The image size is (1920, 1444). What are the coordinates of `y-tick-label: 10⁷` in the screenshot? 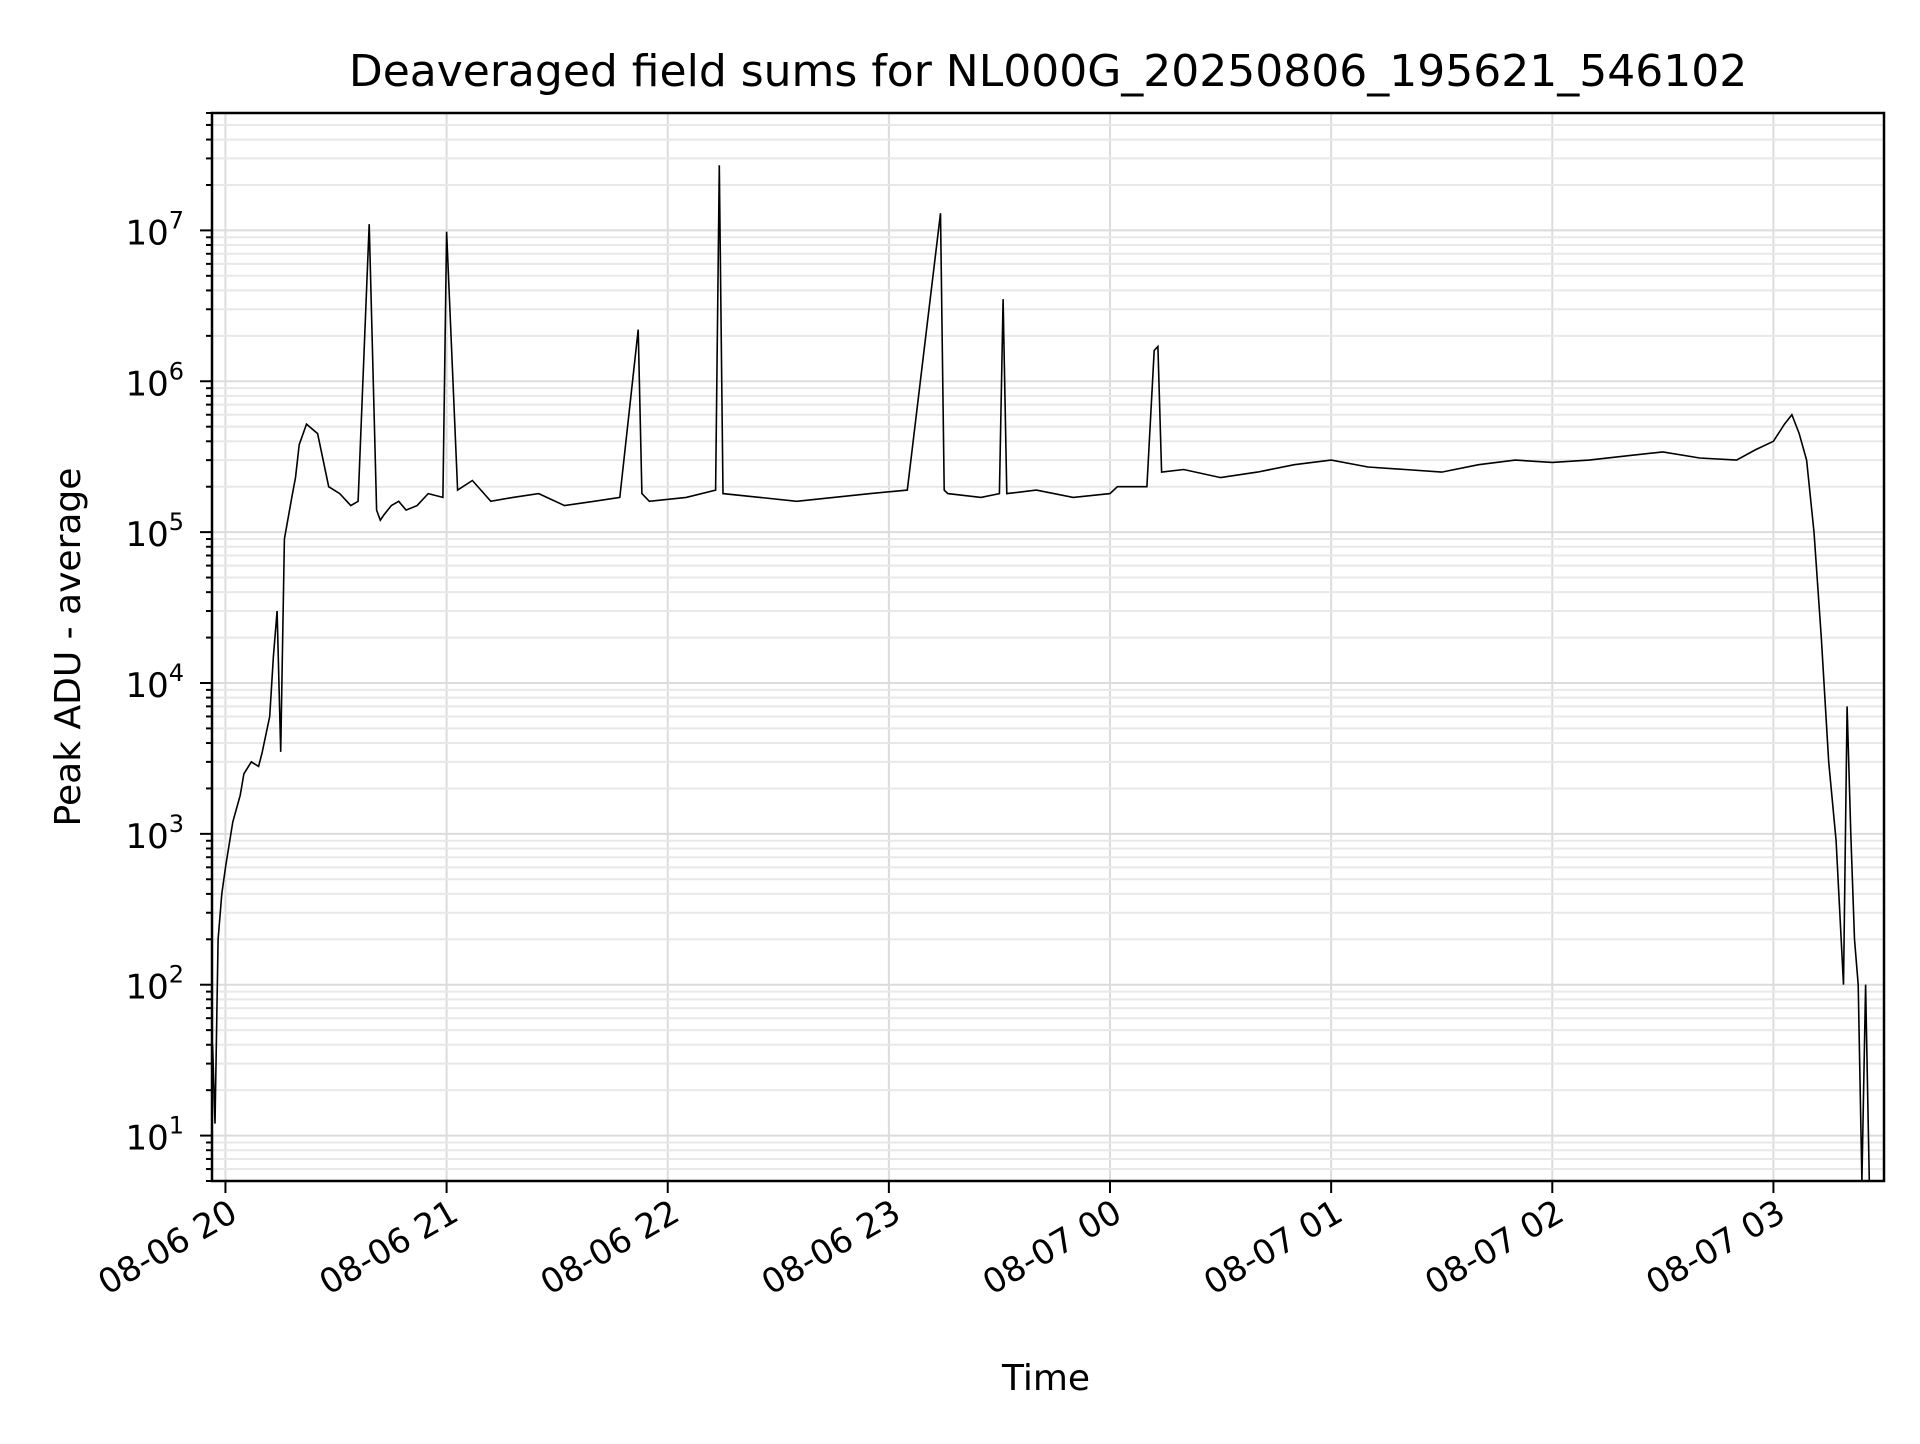 It's located at (154, 229).